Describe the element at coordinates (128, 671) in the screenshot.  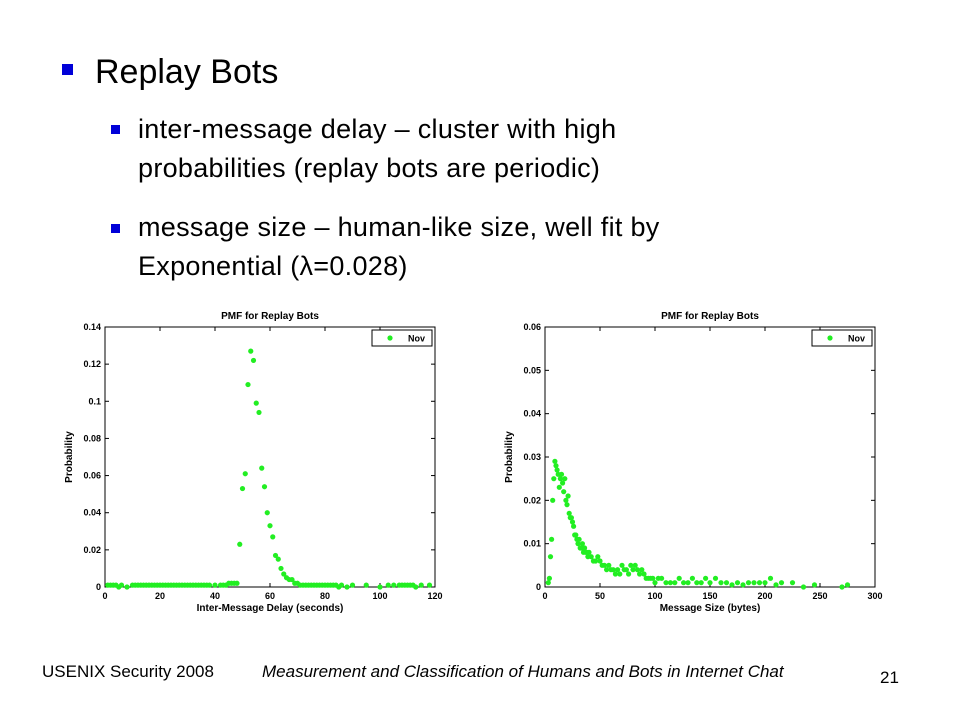
I see `footer-conference: USENIX Security 2008` at that location.